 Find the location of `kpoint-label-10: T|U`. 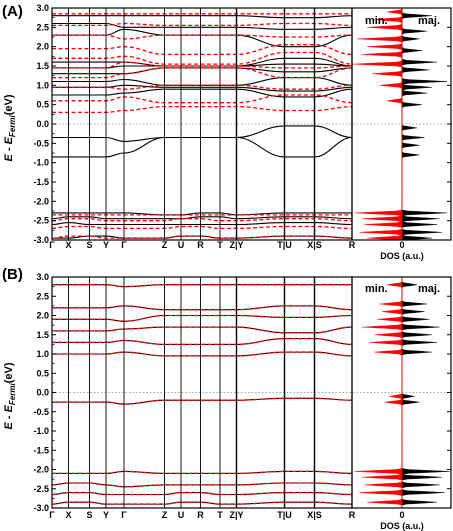

kpoint-label-10: T|U is located at coordinates (284, 245).